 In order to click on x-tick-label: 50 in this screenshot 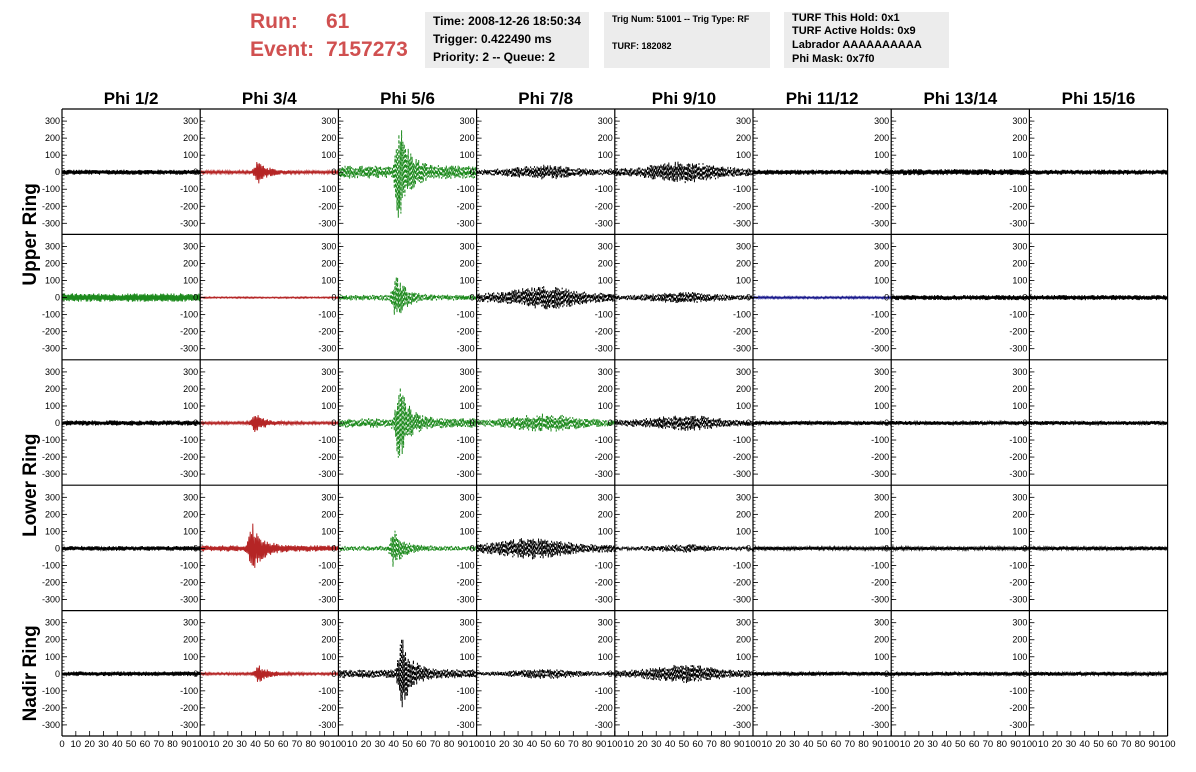, I will do `click(1098, 744)`.